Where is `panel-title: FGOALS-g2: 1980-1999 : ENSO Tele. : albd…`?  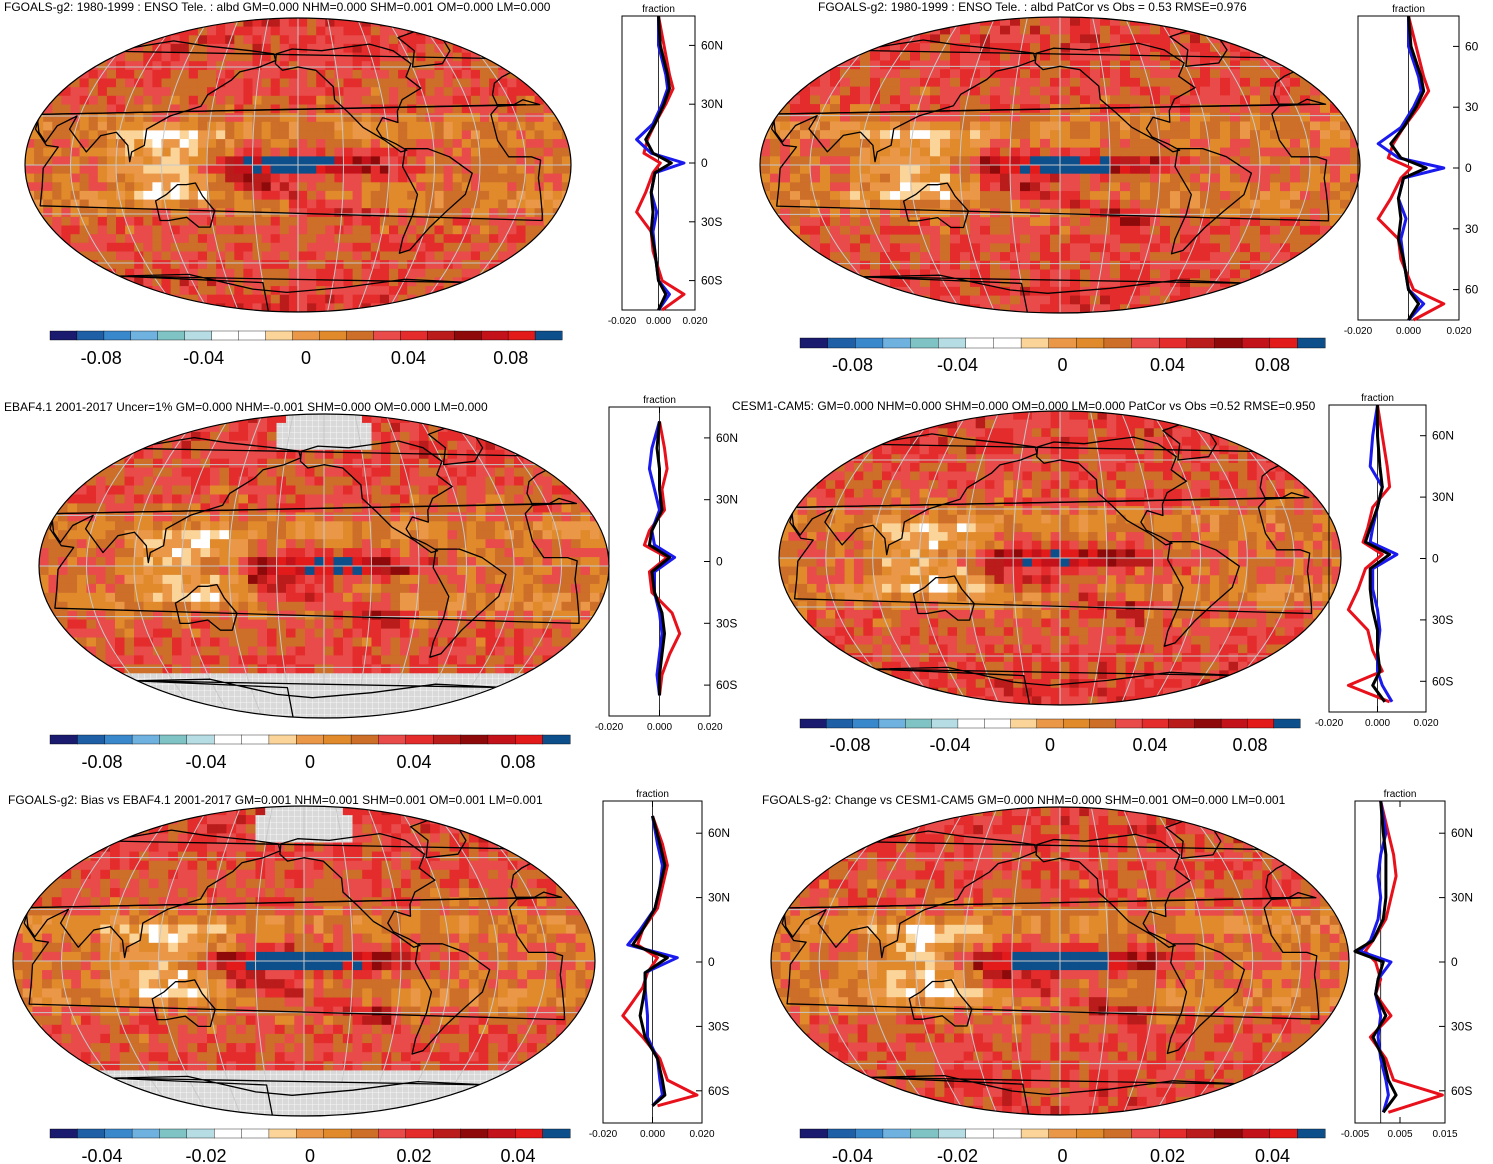 panel-title: FGOALS-g2: 1980-1999 : ENSO Tele. : albd… is located at coordinates (277, 7).